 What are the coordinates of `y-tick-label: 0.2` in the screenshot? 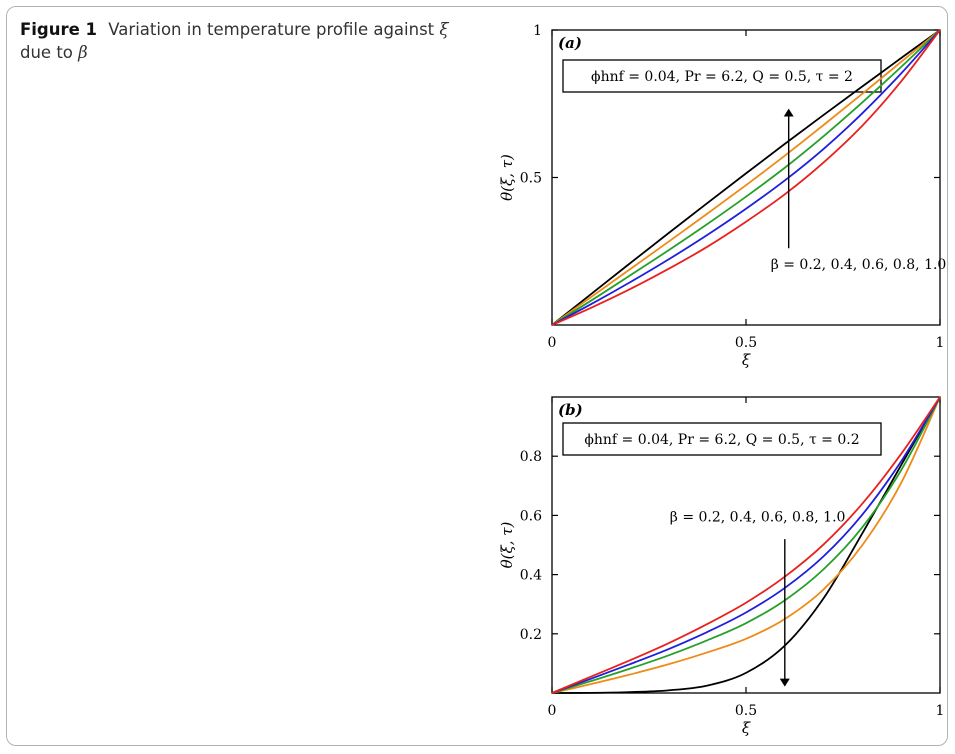 It's located at (531, 635).